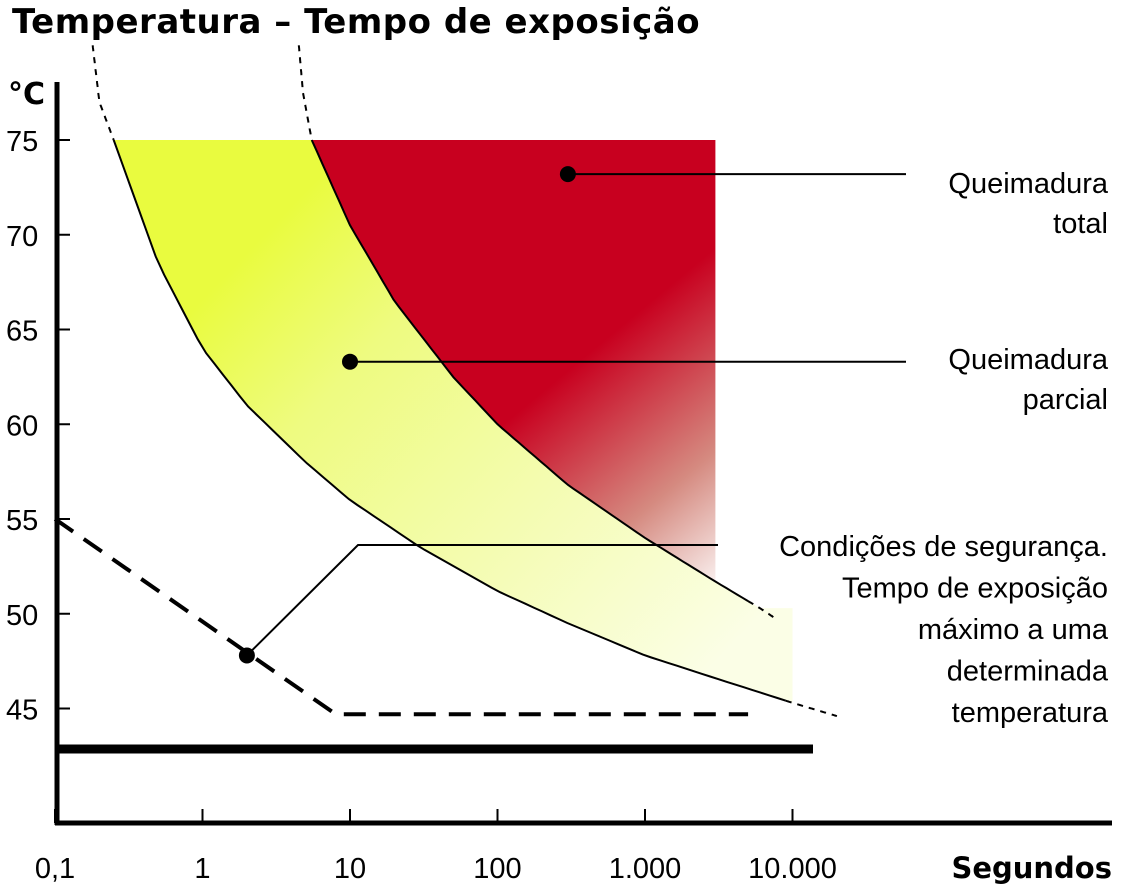 The width and height of the screenshot is (1122, 892). Describe the element at coordinates (943, 547) in the screenshot. I see `safety-label: Condições de segurança.` at that location.